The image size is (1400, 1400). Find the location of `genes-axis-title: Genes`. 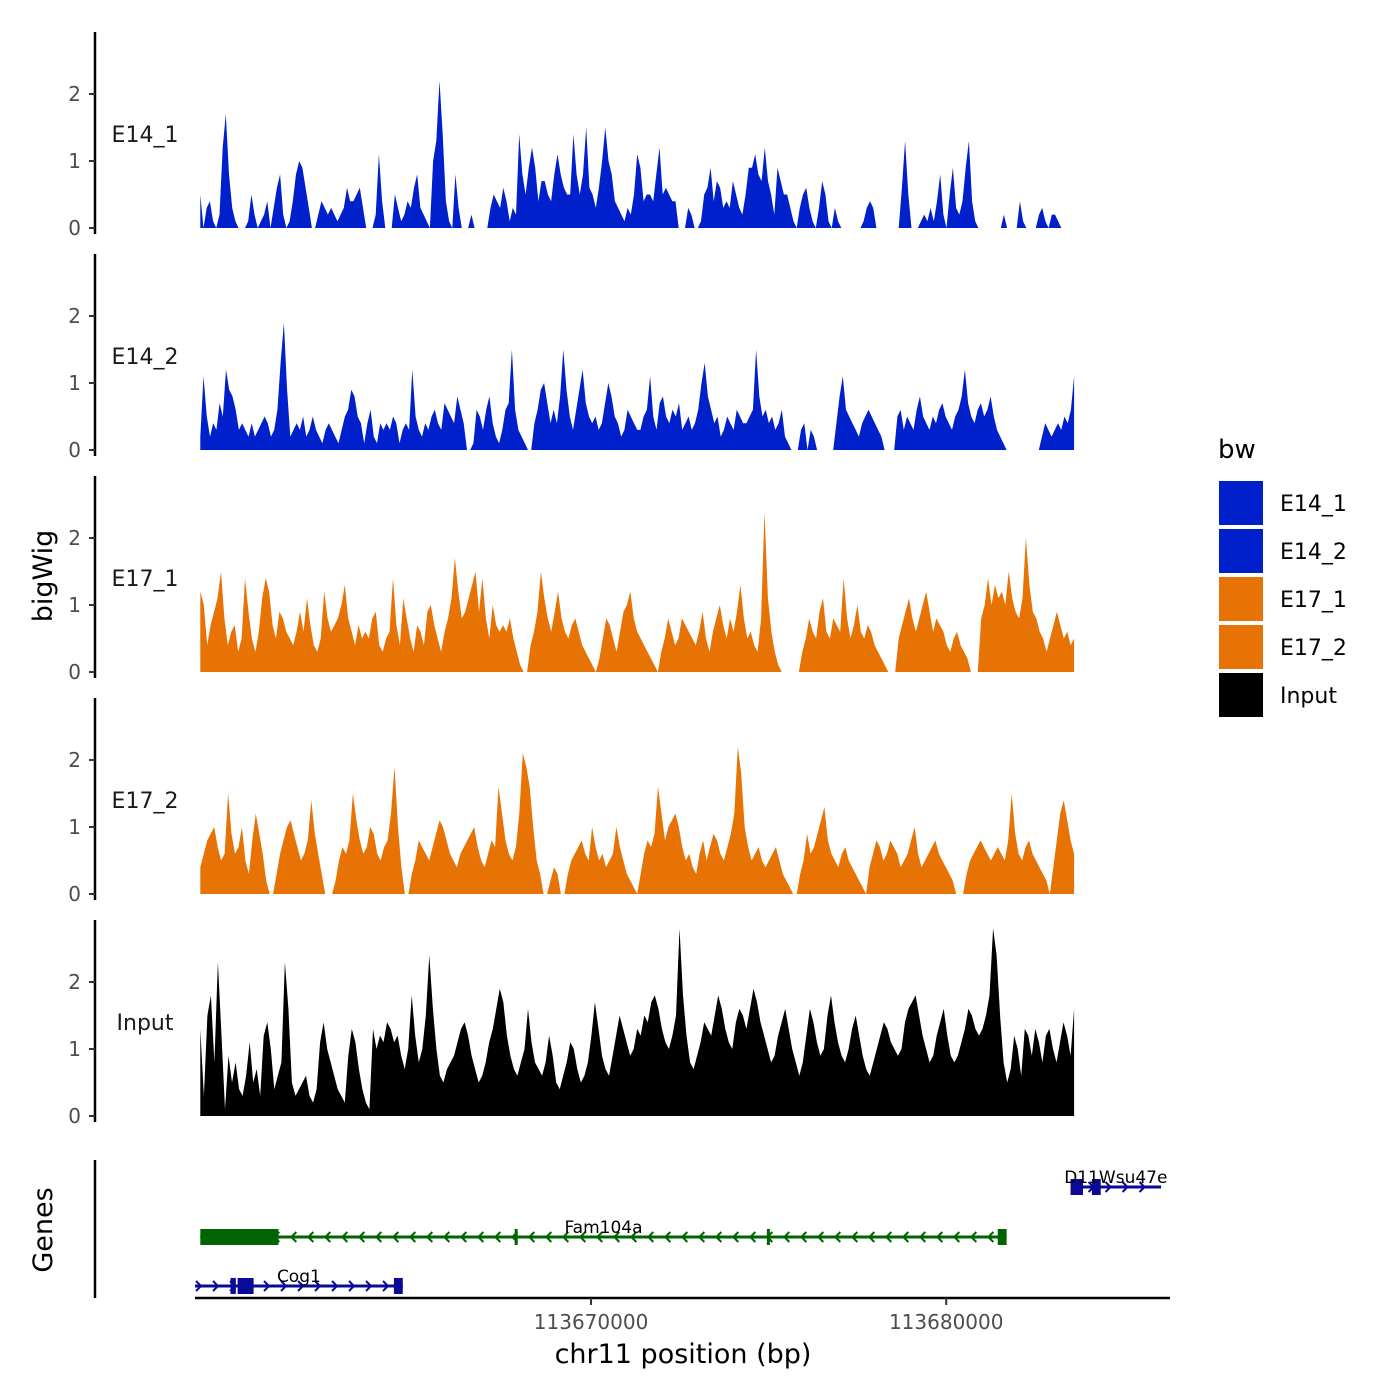

genes-axis-title: Genes is located at coordinates (43, 1229).